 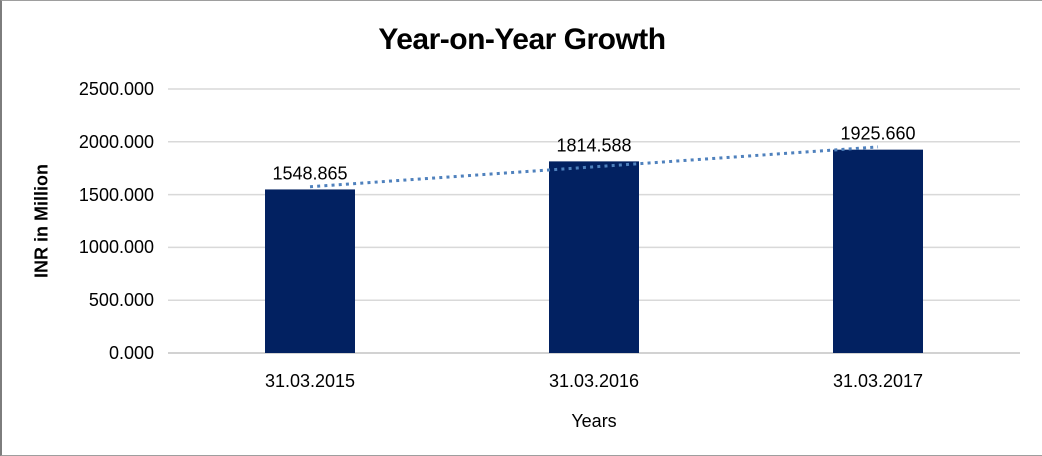 What do you see at coordinates (116, 89) in the screenshot?
I see `y-tick-label: 2500.000` at bounding box center [116, 89].